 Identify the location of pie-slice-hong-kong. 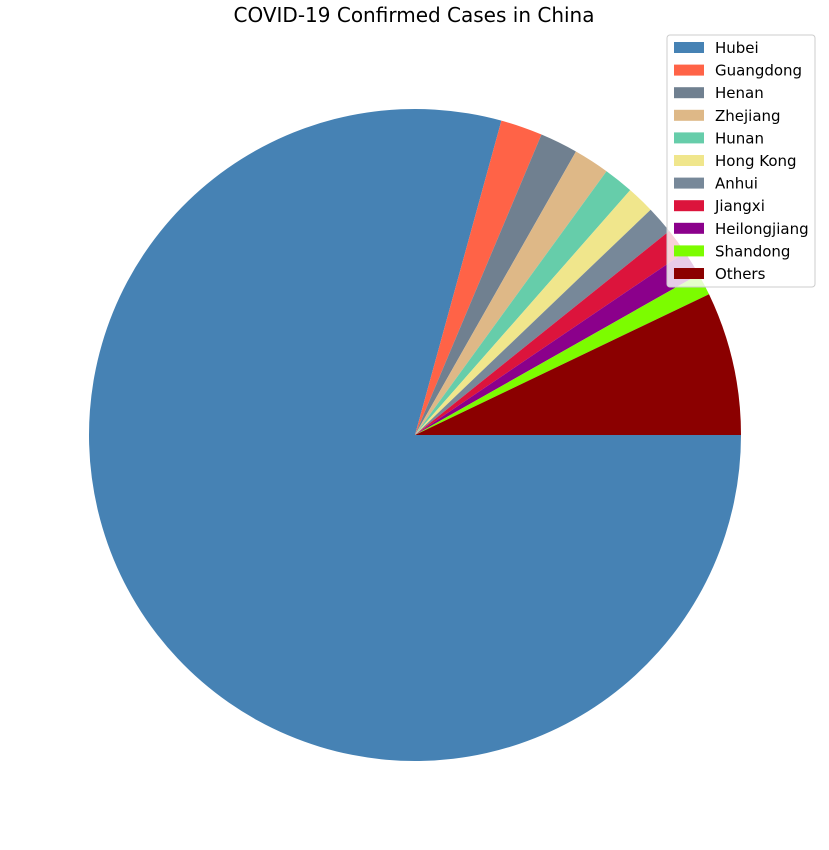
(533, 312).